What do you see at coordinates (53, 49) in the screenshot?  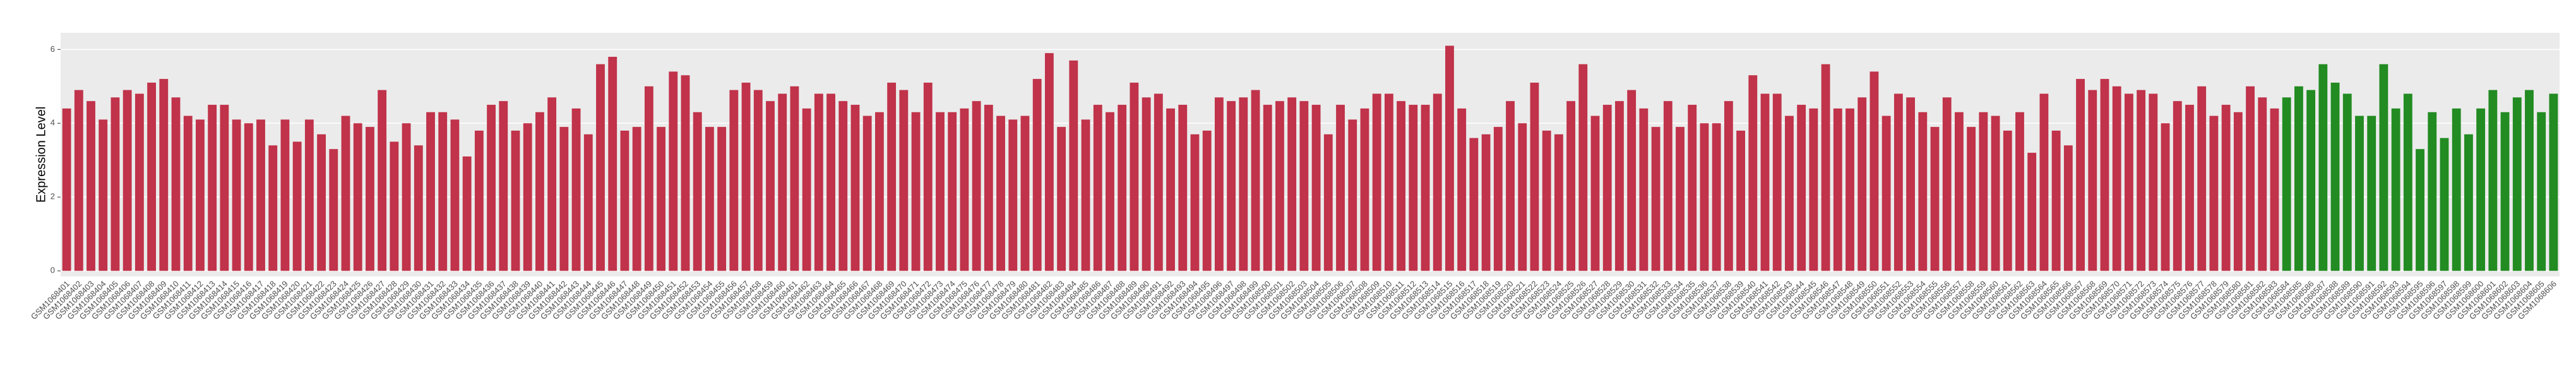 I see `y-tick-label: 6` at bounding box center [53, 49].